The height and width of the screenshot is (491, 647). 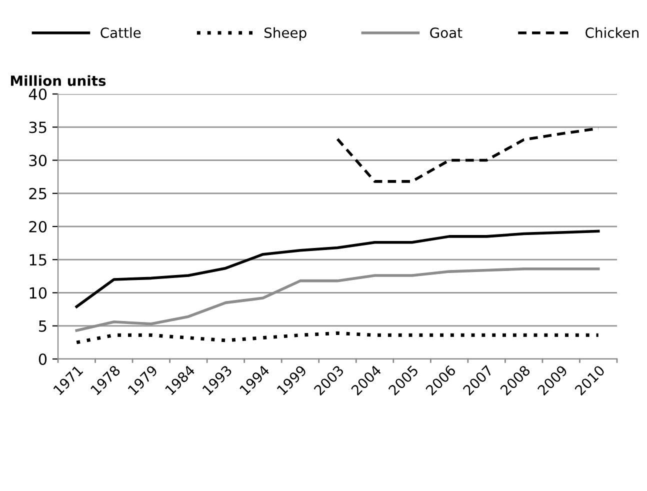 I want to click on legend-label: Cattle, so click(x=120, y=32).